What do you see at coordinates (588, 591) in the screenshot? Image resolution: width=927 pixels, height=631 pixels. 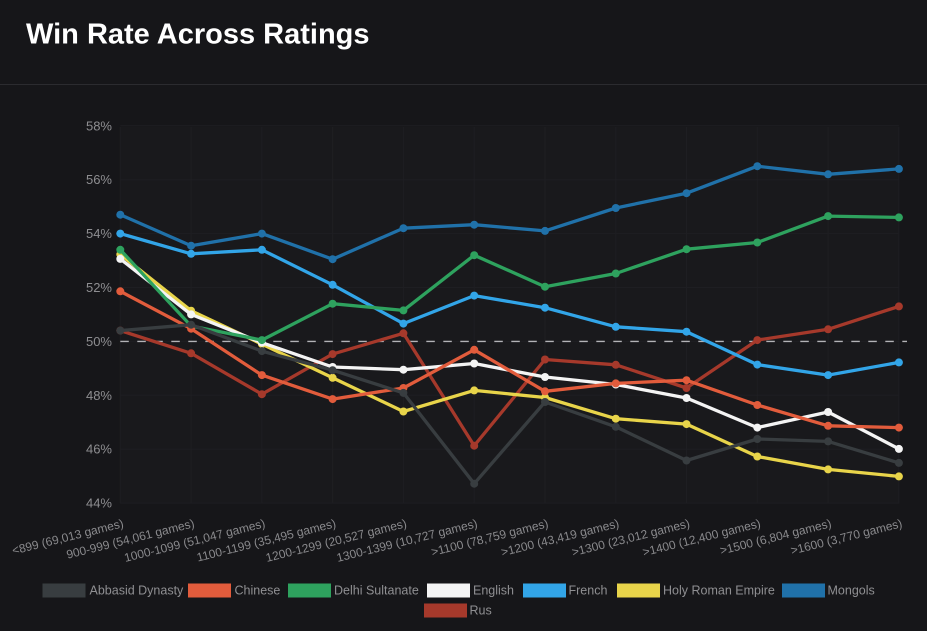 I see `svg-text: French` at bounding box center [588, 591].